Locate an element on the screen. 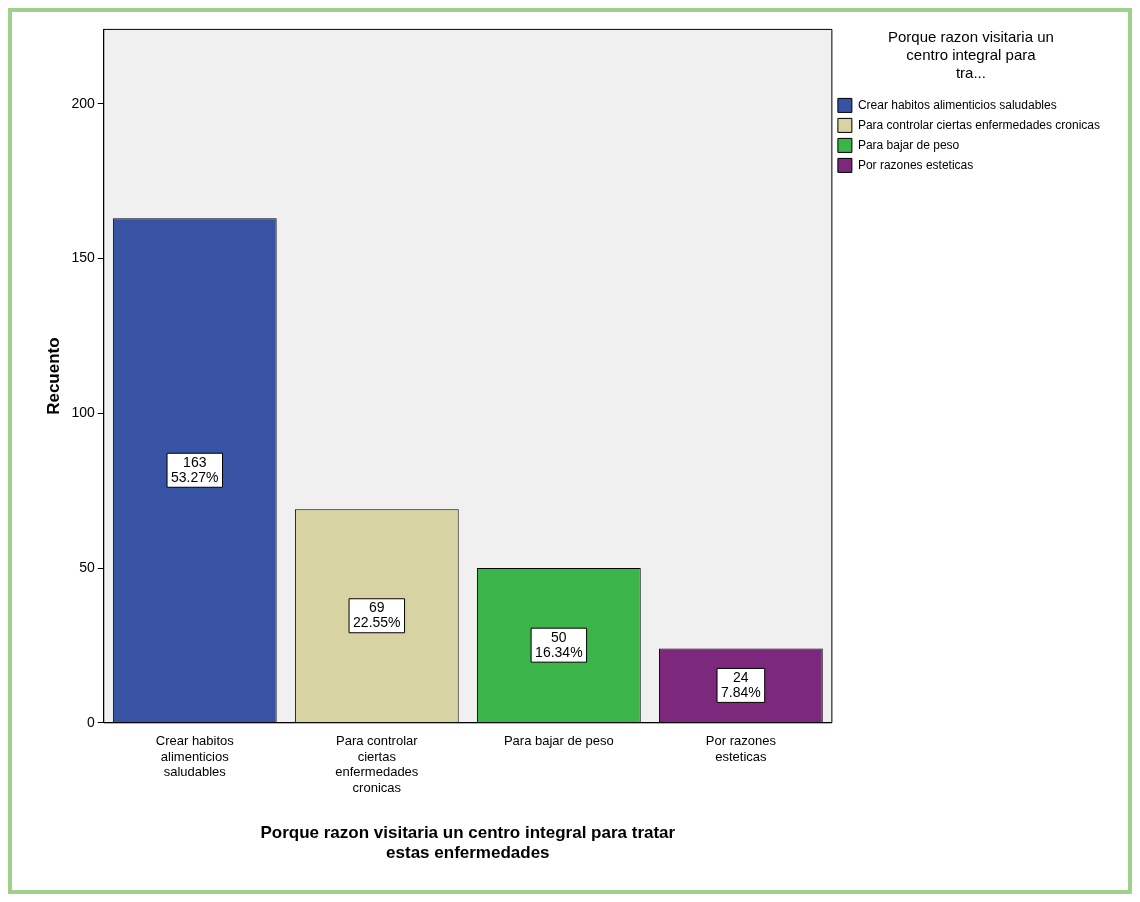  data-label: 163 53.27% is located at coordinates (195, 469).